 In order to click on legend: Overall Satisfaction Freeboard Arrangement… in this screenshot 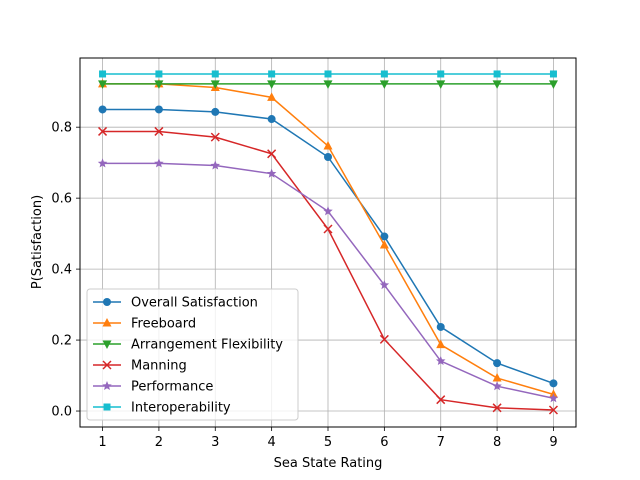, I will do `click(192, 354)`.